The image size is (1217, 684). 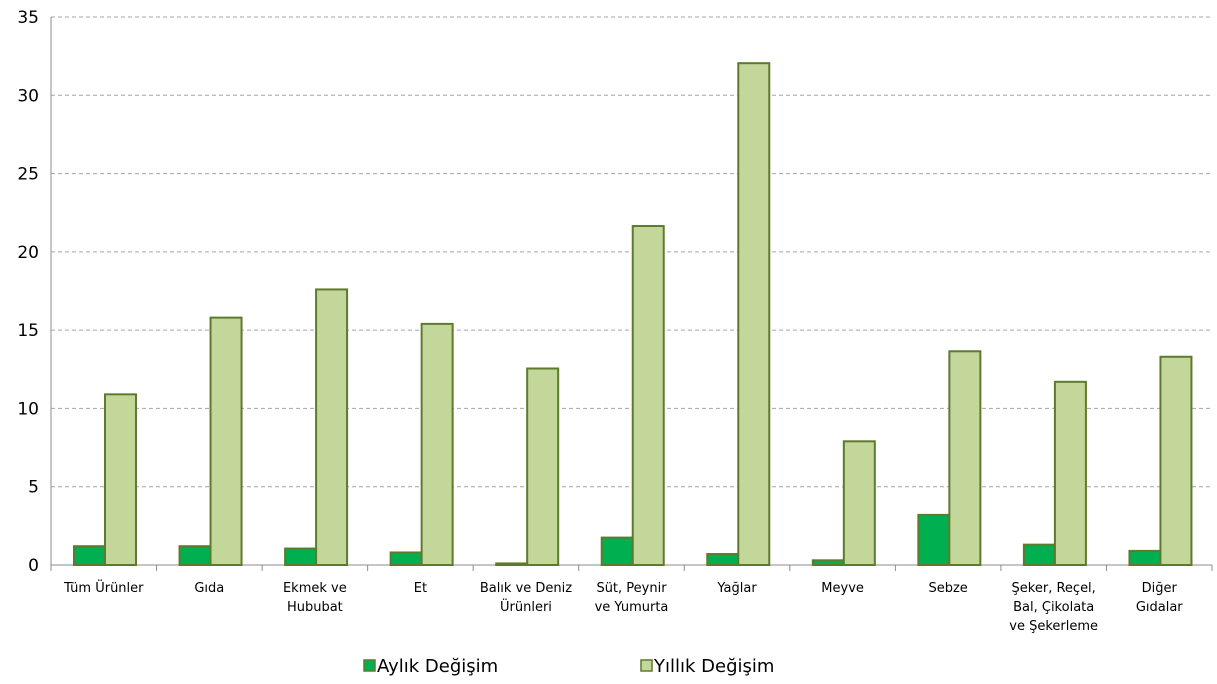 What do you see at coordinates (315, 607) in the screenshot?
I see `category-label-line: Hububat` at bounding box center [315, 607].